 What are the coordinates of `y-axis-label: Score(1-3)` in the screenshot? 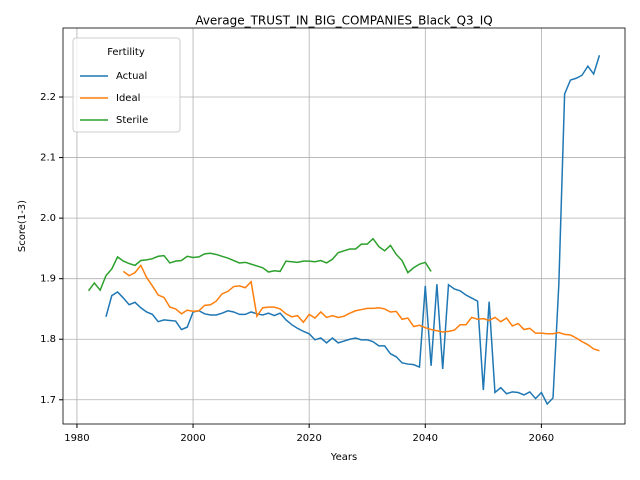 It's located at (22, 226).